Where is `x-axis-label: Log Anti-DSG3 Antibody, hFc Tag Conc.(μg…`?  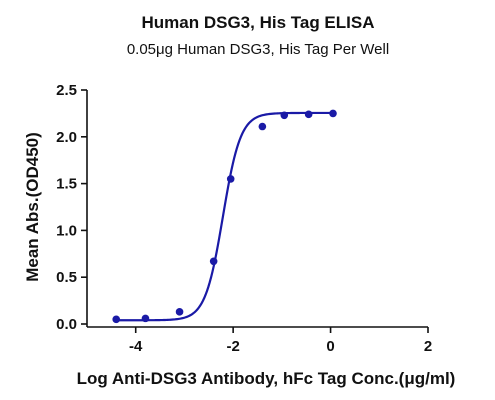
x-axis-label: Log Anti-DSG3 Antibody, hFc Tag Conc.(μg… is located at coordinates (266, 378).